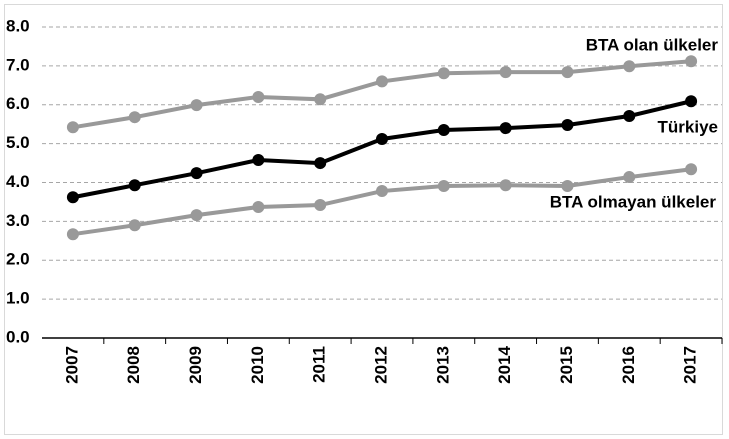 This screenshot has width=729, height=439. I want to click on series-label: BTA olmayan ülkeler, so click(633, 201).